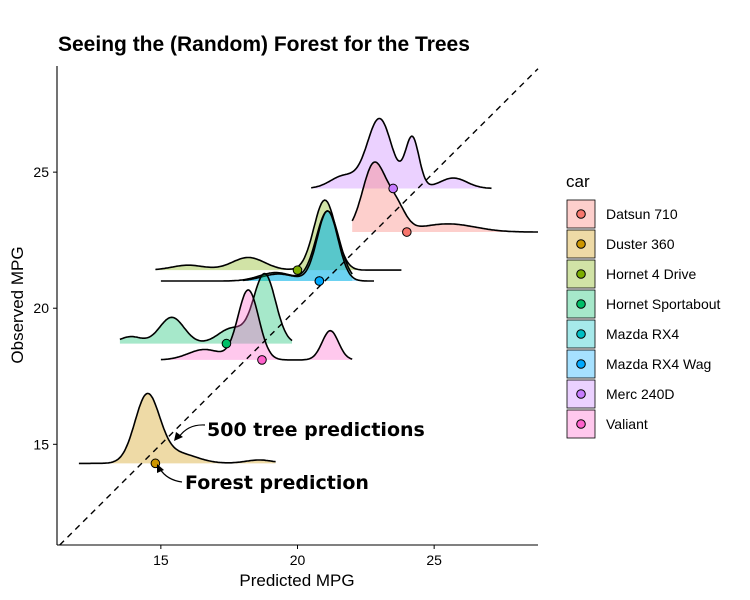  What do you see at coordinates (319, 281) in the screenshot?
I see `forest-point-mazda-rx4-wag` at bounding box center [319, 281].